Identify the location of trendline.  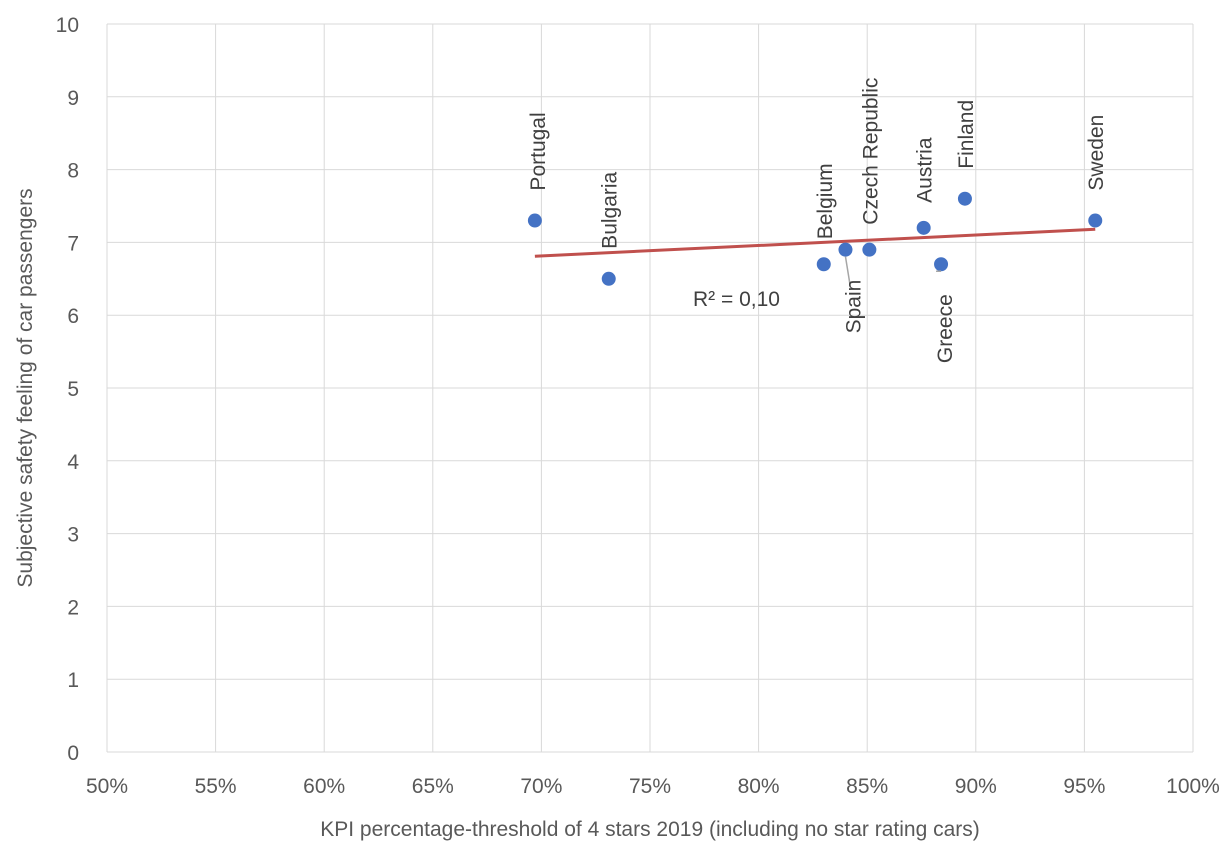
(815, 242).